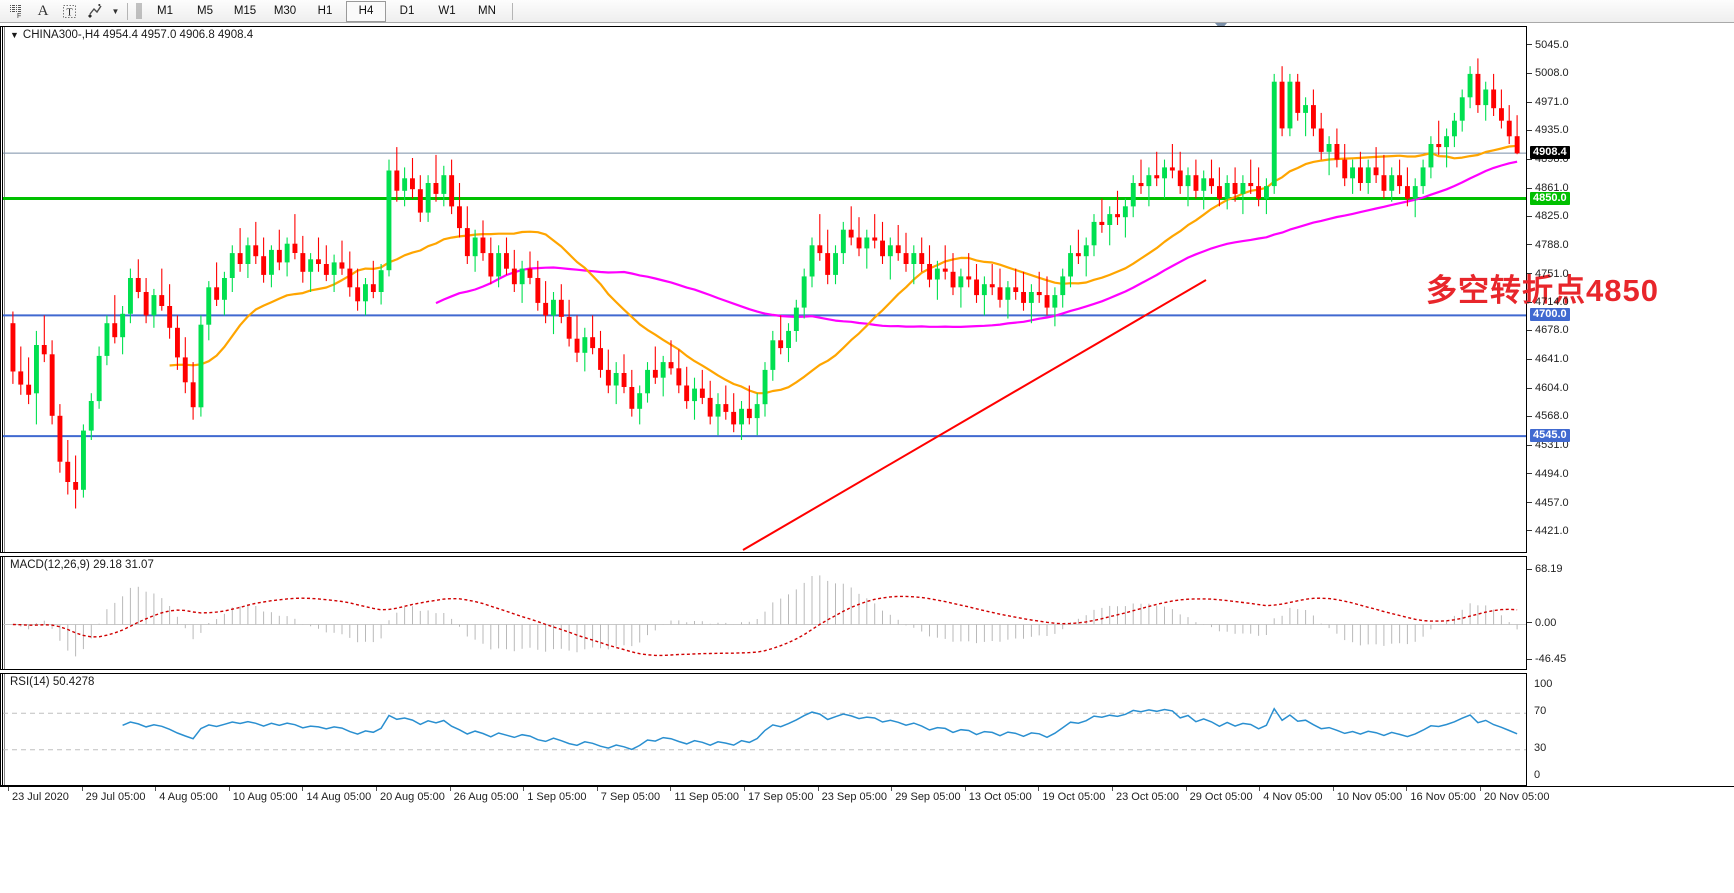 The width and height of the screenshot is (1734, 893). Describe the element at coordinates (707, 797) in the screenshot. I see `time-axis-label: 11 Sep 05:00` at that location.